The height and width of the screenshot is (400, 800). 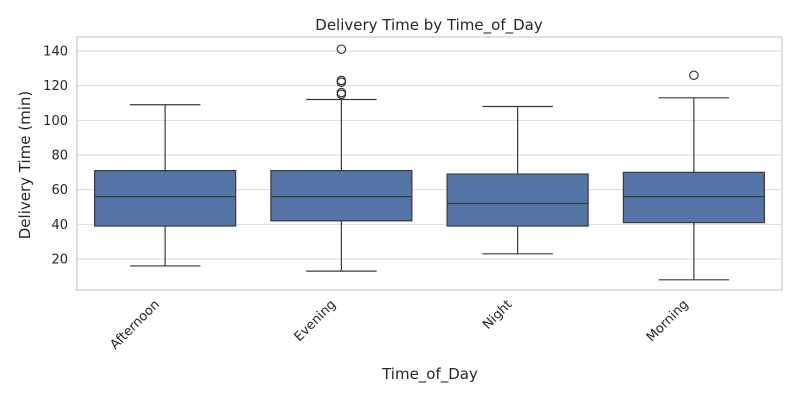 What do you see at coordinates (429, 374) in the screenshot?
I see `x-axis-label: Time_of_Day` at bounding box center [429, 374].